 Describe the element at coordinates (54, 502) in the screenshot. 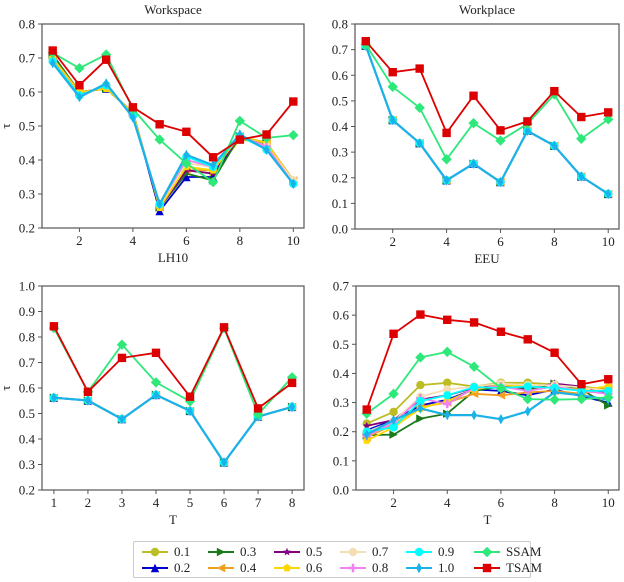

I see `x-tick-label: 1` at that location.